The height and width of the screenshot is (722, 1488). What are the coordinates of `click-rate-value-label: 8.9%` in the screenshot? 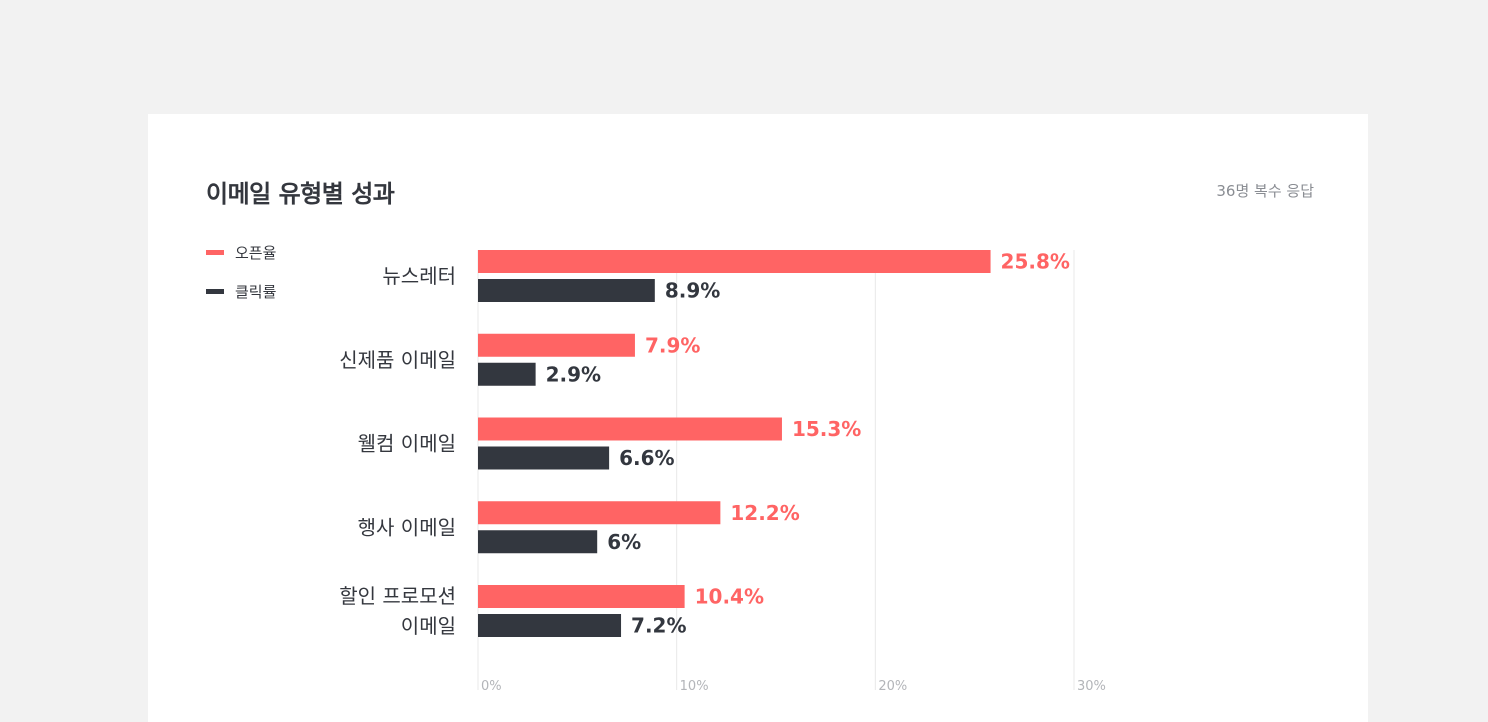 It's located at (692, 291).